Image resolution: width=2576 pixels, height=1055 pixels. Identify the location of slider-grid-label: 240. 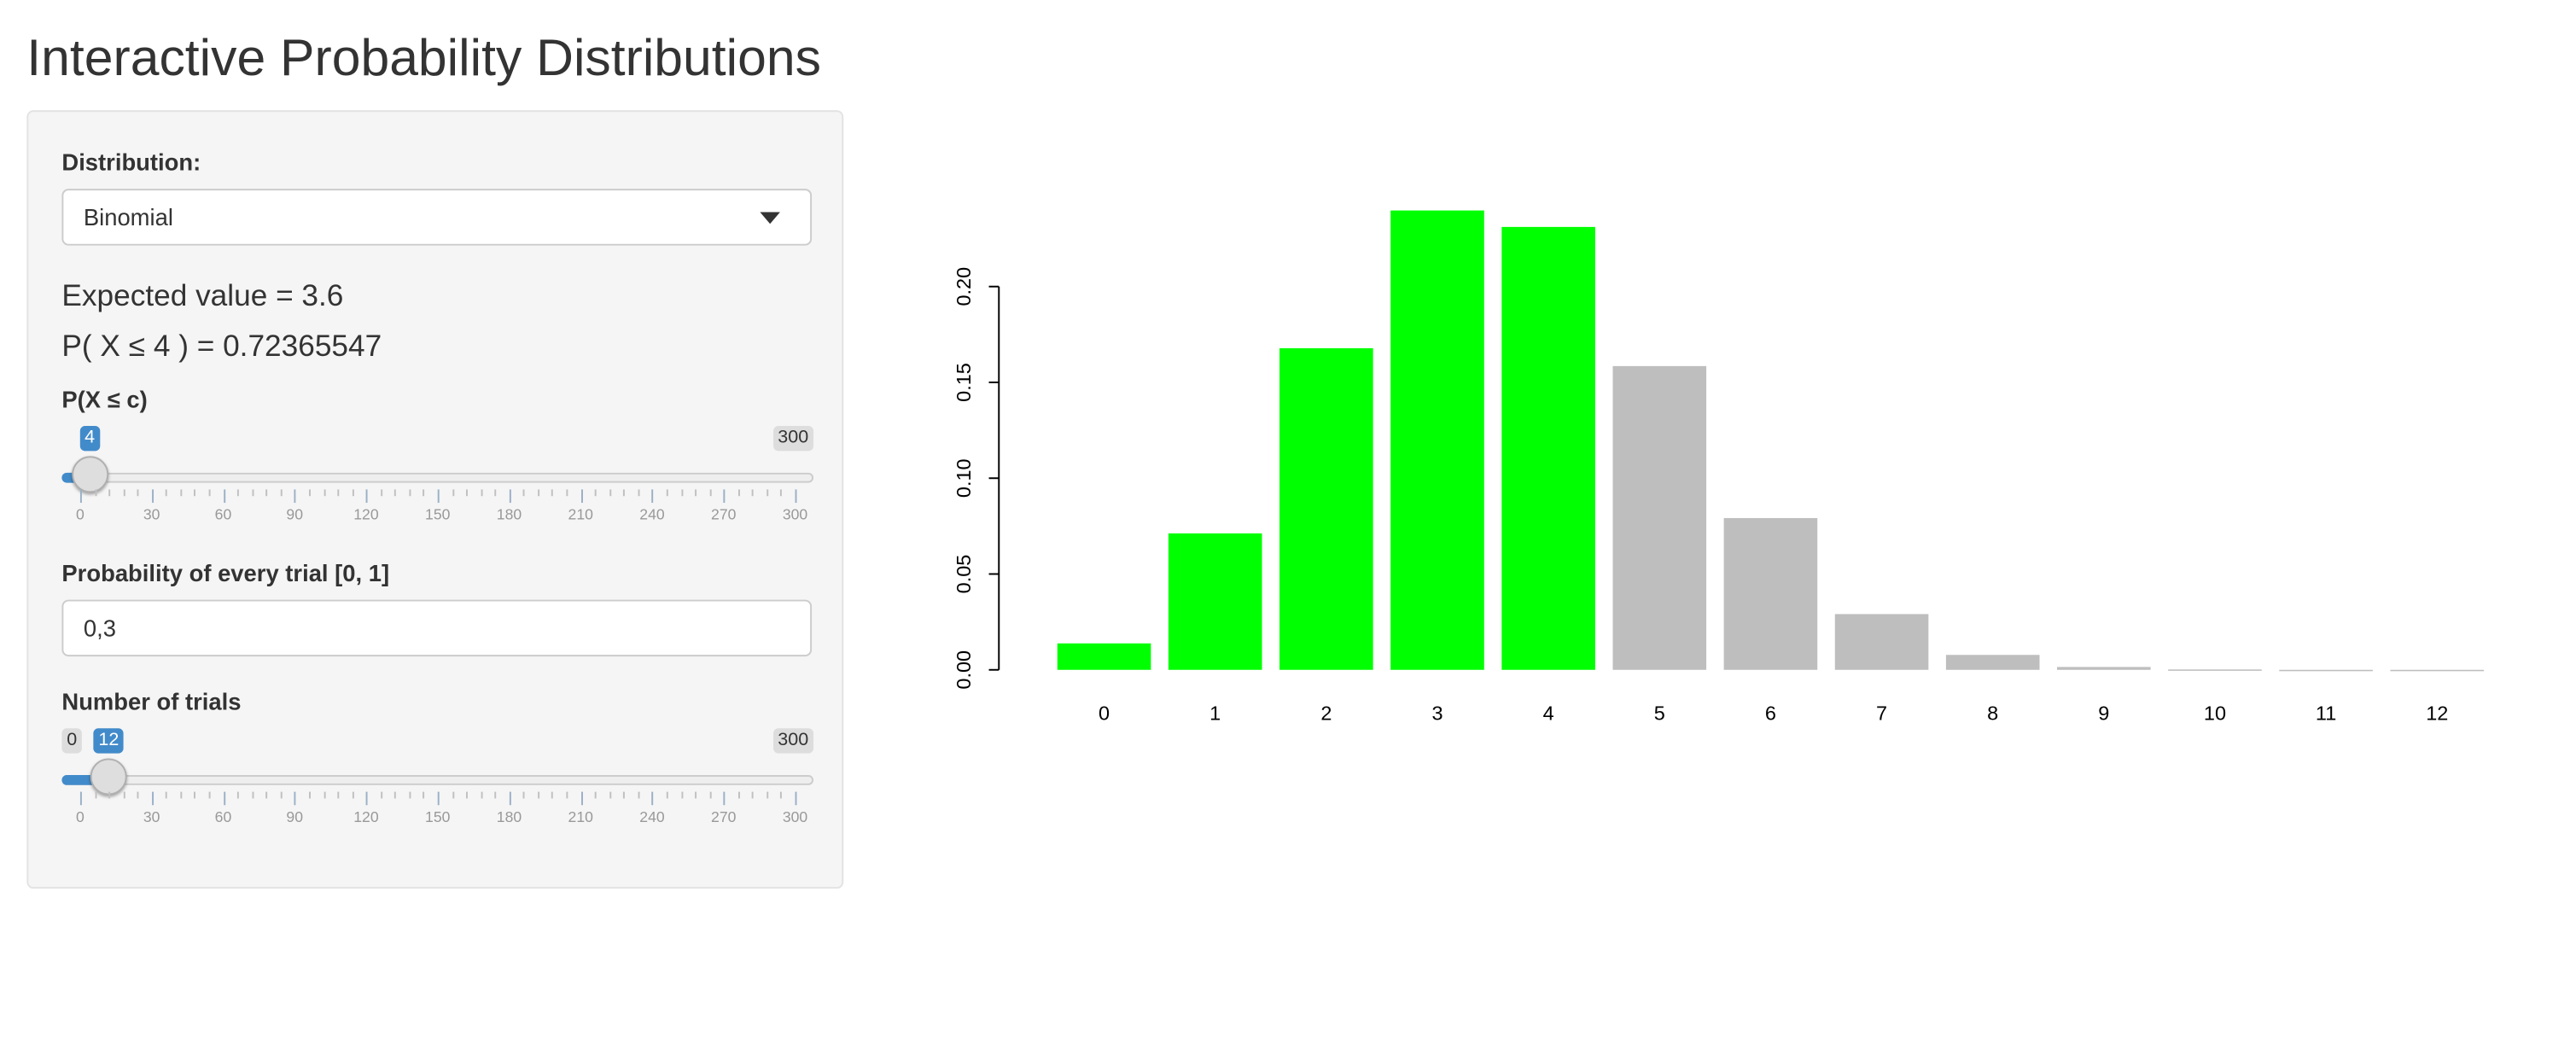
(652, 817).